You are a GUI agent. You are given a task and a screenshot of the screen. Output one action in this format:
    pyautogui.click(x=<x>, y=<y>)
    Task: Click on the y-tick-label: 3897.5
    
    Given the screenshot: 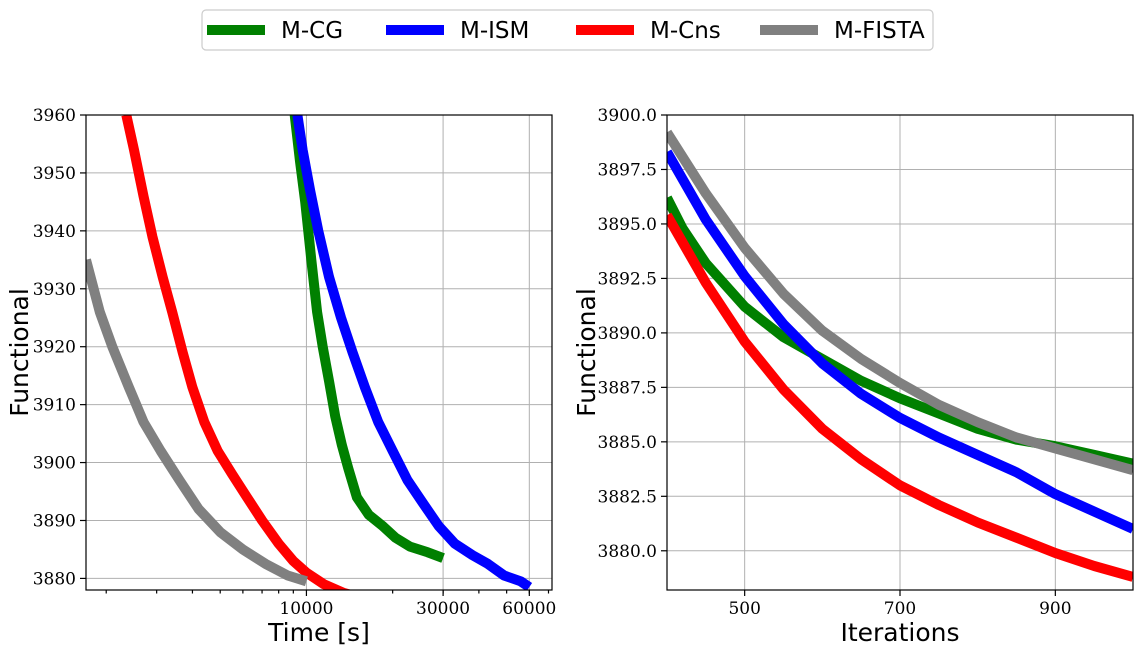 What is the action you would take?
    pyautogui.click(x=627, y=170)
    